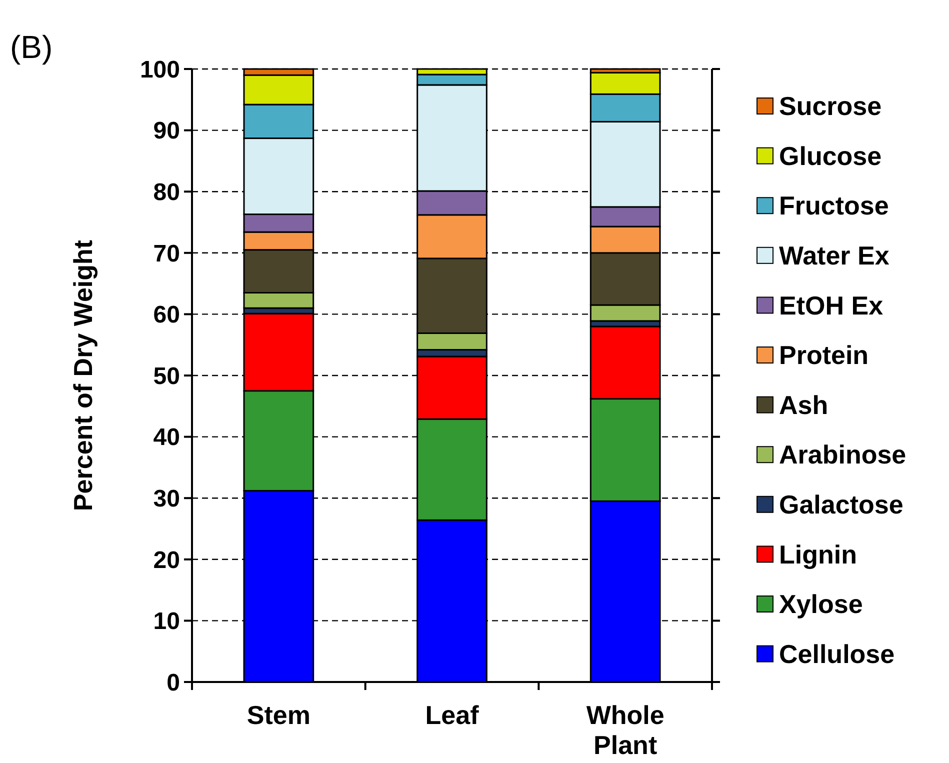 This screenshot has height=763, width=949. What do you see at coordinates (31, 47) in the screenshot?
I see `text: (B)` at bounding box center [31, 47].